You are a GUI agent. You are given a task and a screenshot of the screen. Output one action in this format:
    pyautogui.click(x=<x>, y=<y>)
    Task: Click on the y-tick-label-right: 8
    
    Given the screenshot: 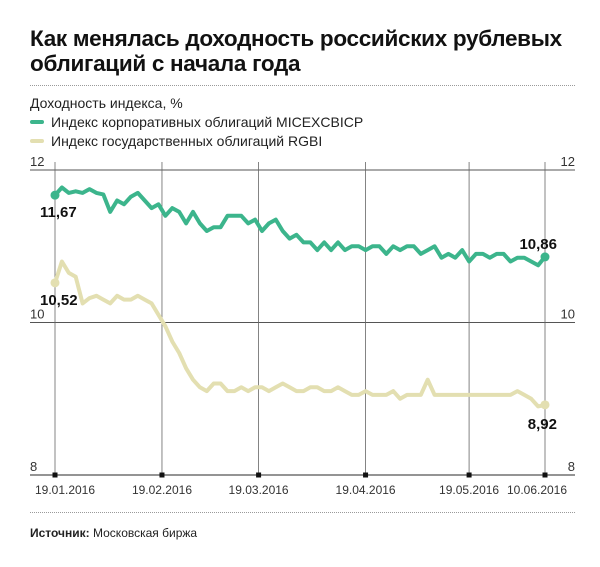 What is the action you would take?
    pyautogui.click(x=571, y=466)
    